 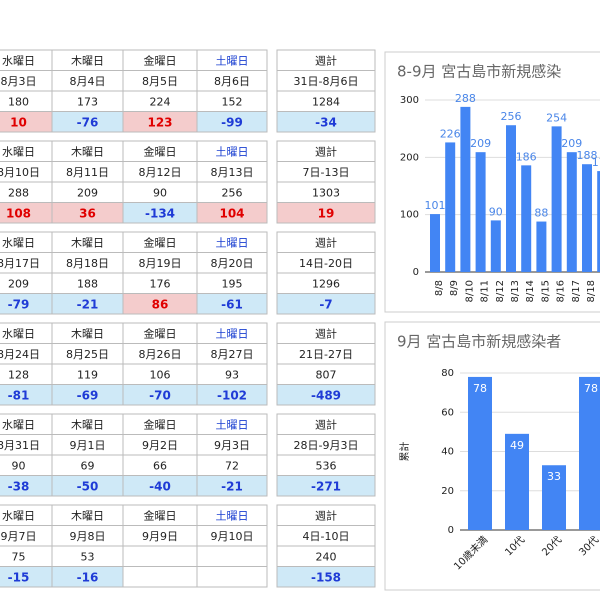 What do you see at coordinates (232, 172) in the screenshot?
I see `cell-text: 8月13日` at bounding box center [232, 172].